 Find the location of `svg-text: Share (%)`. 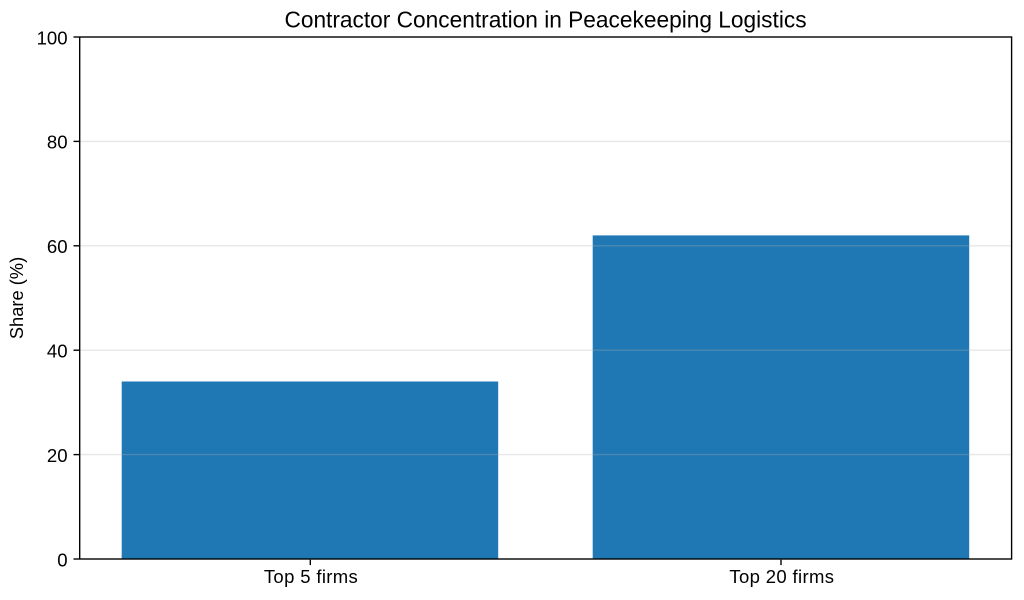

svg-text: Share (%) is located at coordinates (16, 298).